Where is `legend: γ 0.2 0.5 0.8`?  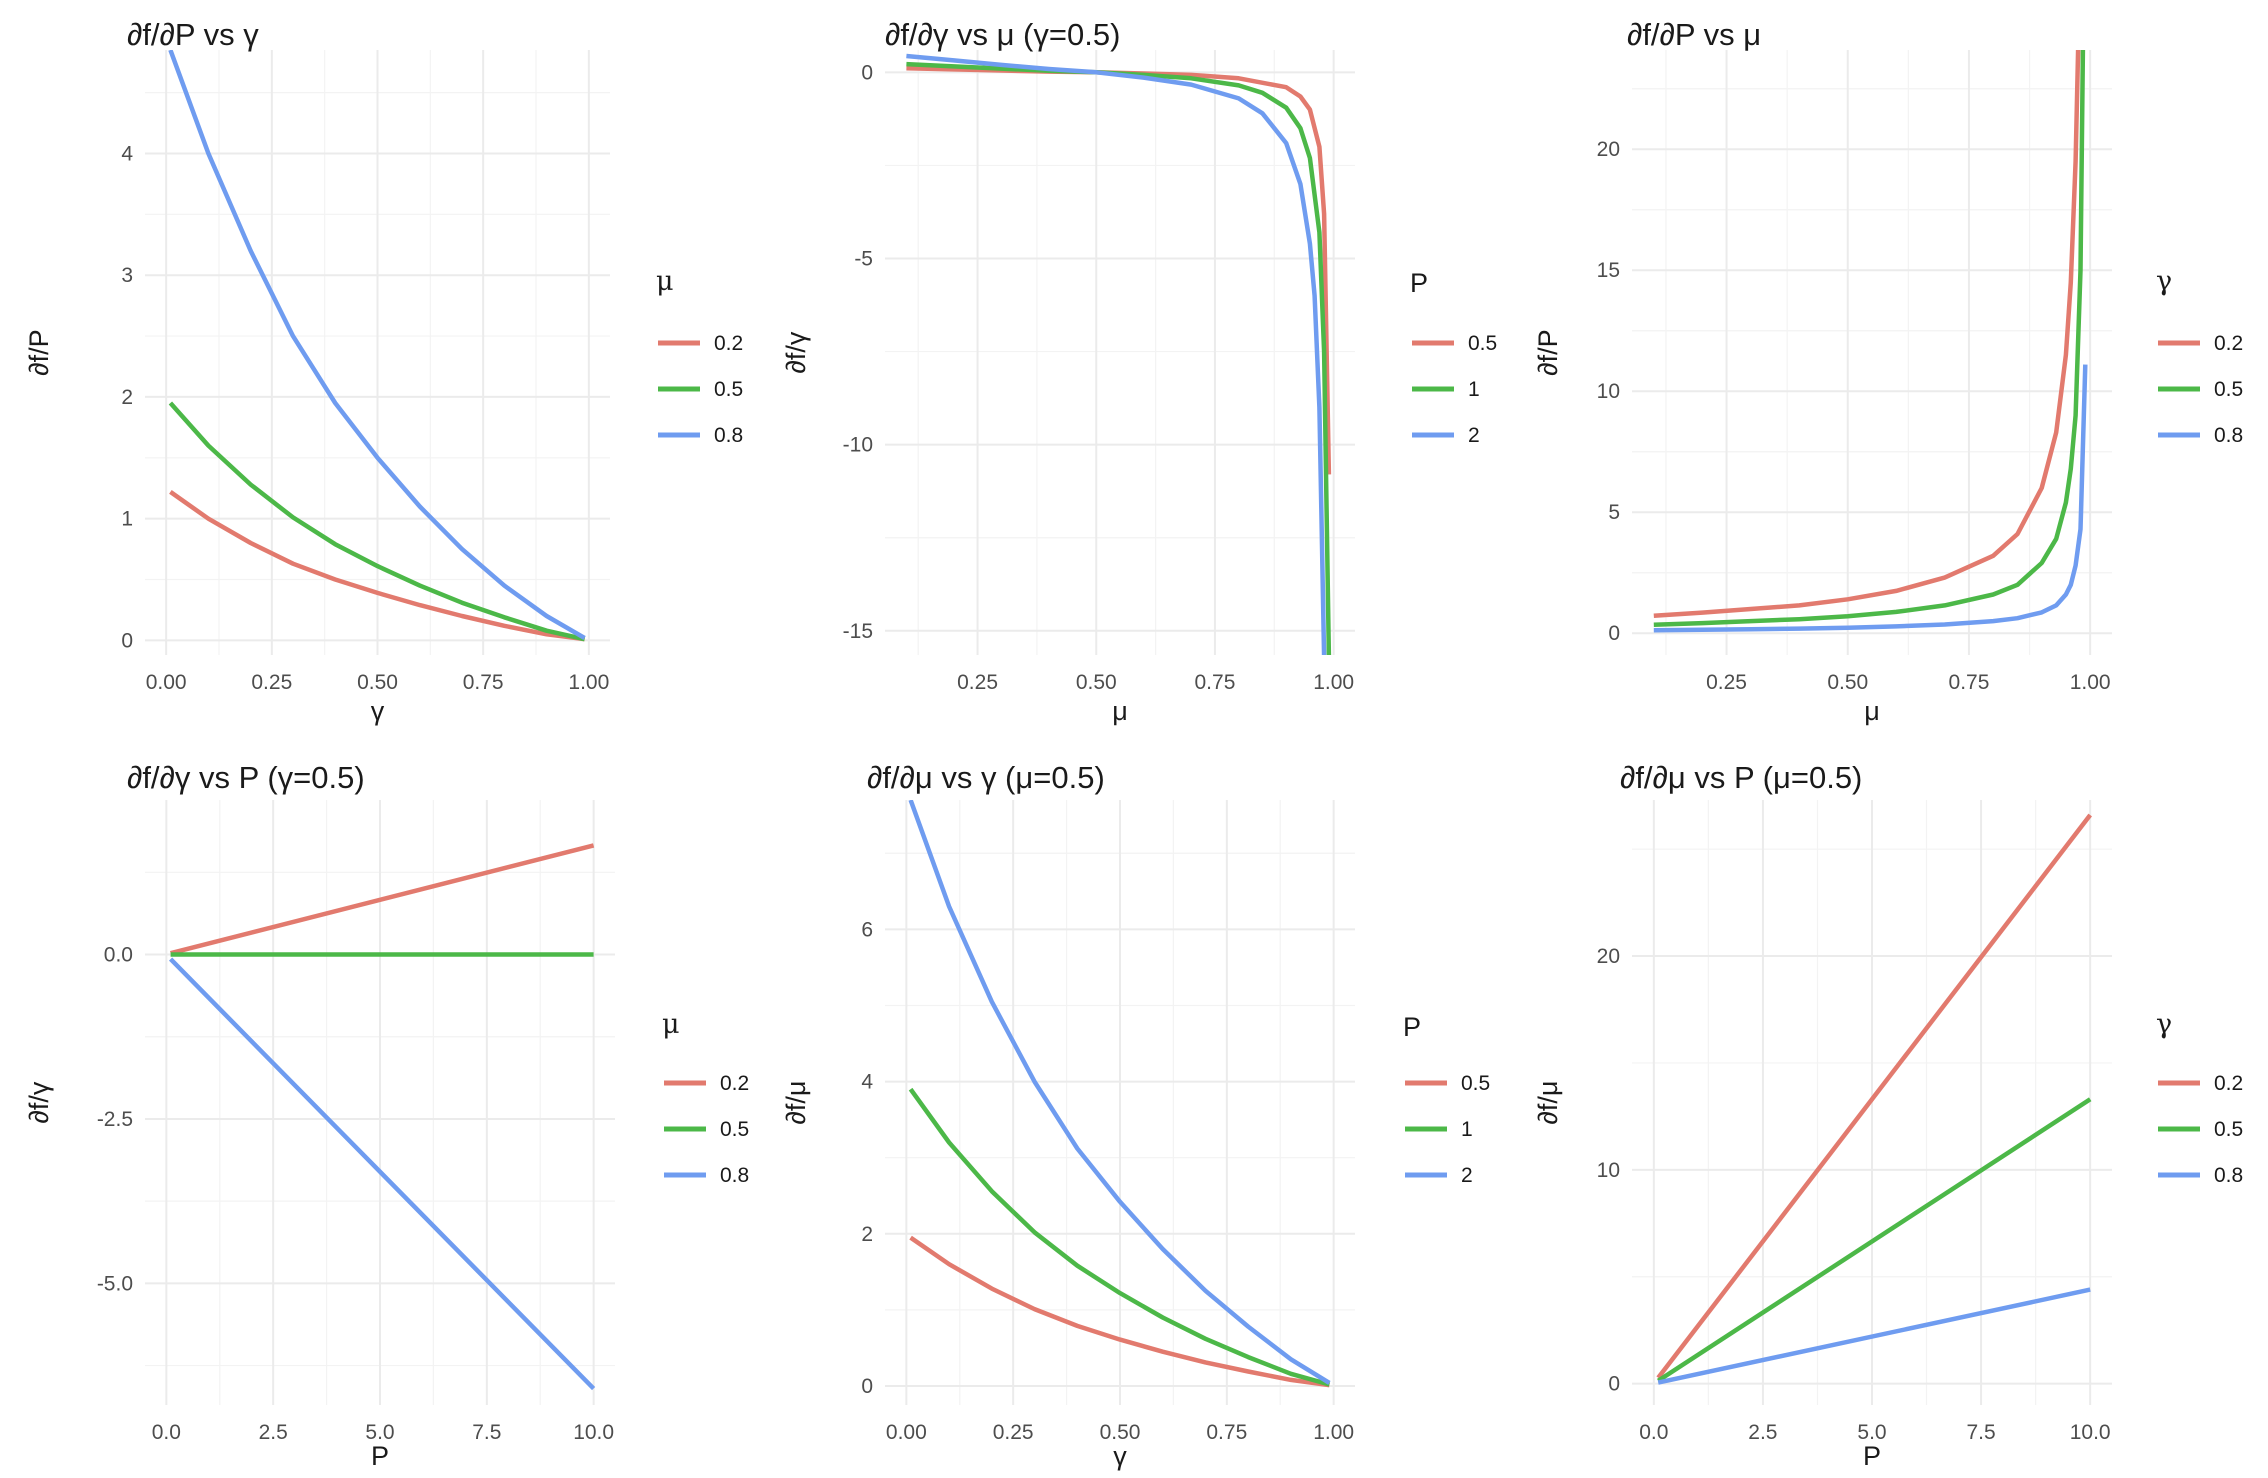
legend: γ 0.2 0.5 0.8 is located at coordinates (2199, 356).